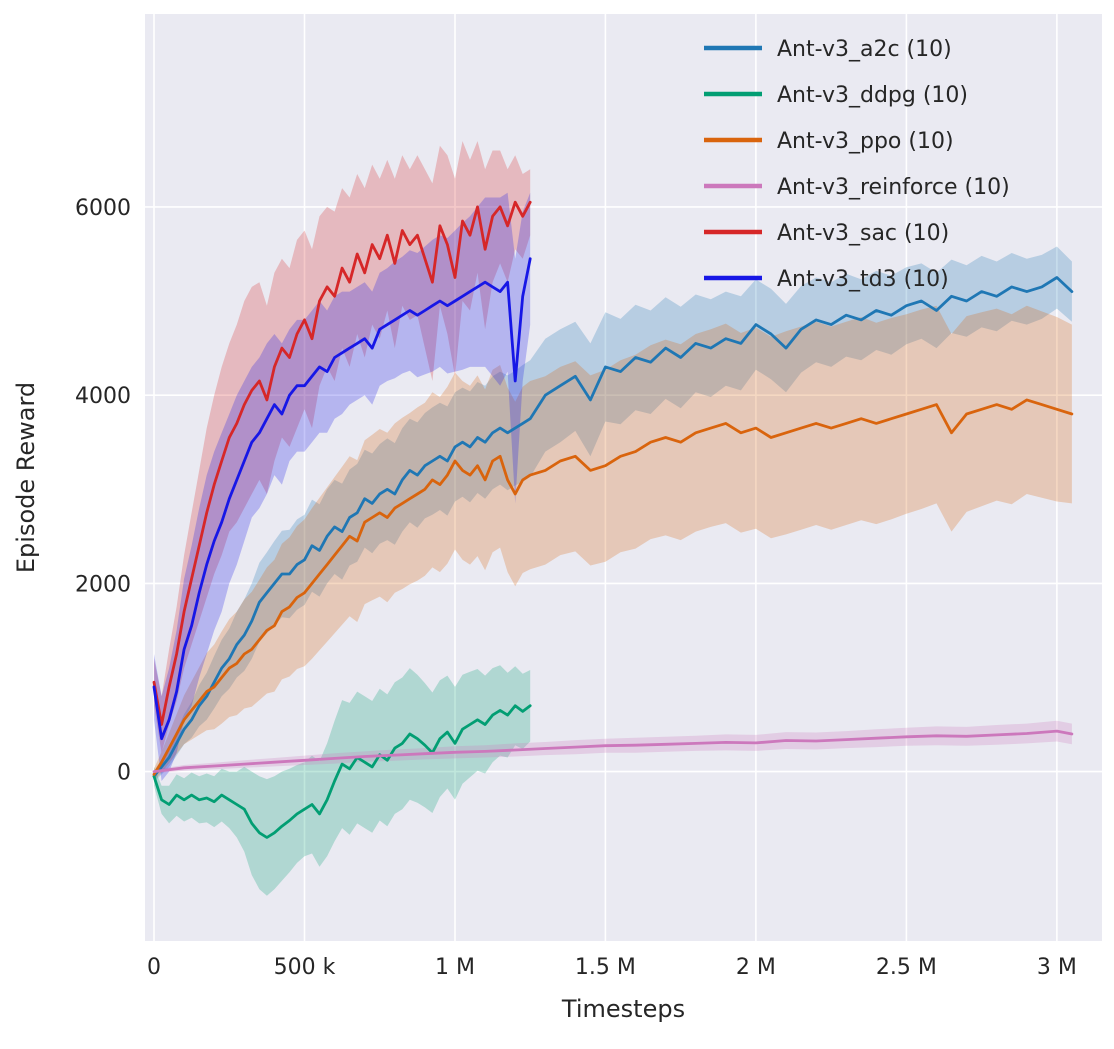 This screenshot has height=1049, width=1114. I want to click on x-tick-label: 2 M, so click(756, 967).